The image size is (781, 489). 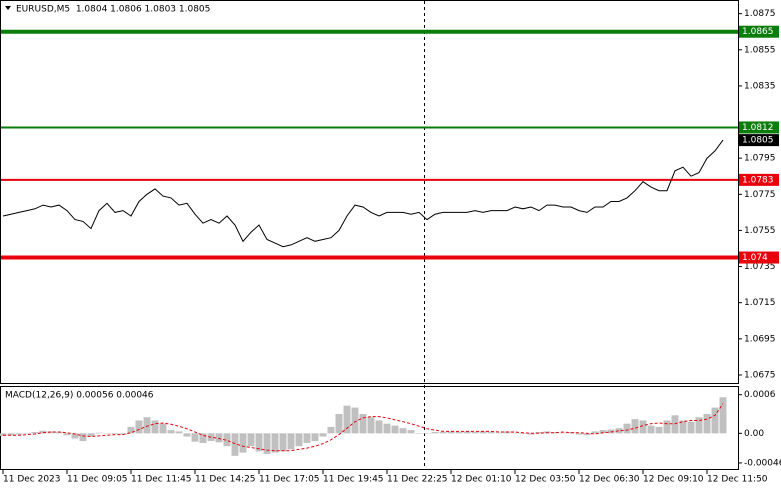 I want to click on x-tick-label: 11 Dec 17:05, so click(x=289, y=480).